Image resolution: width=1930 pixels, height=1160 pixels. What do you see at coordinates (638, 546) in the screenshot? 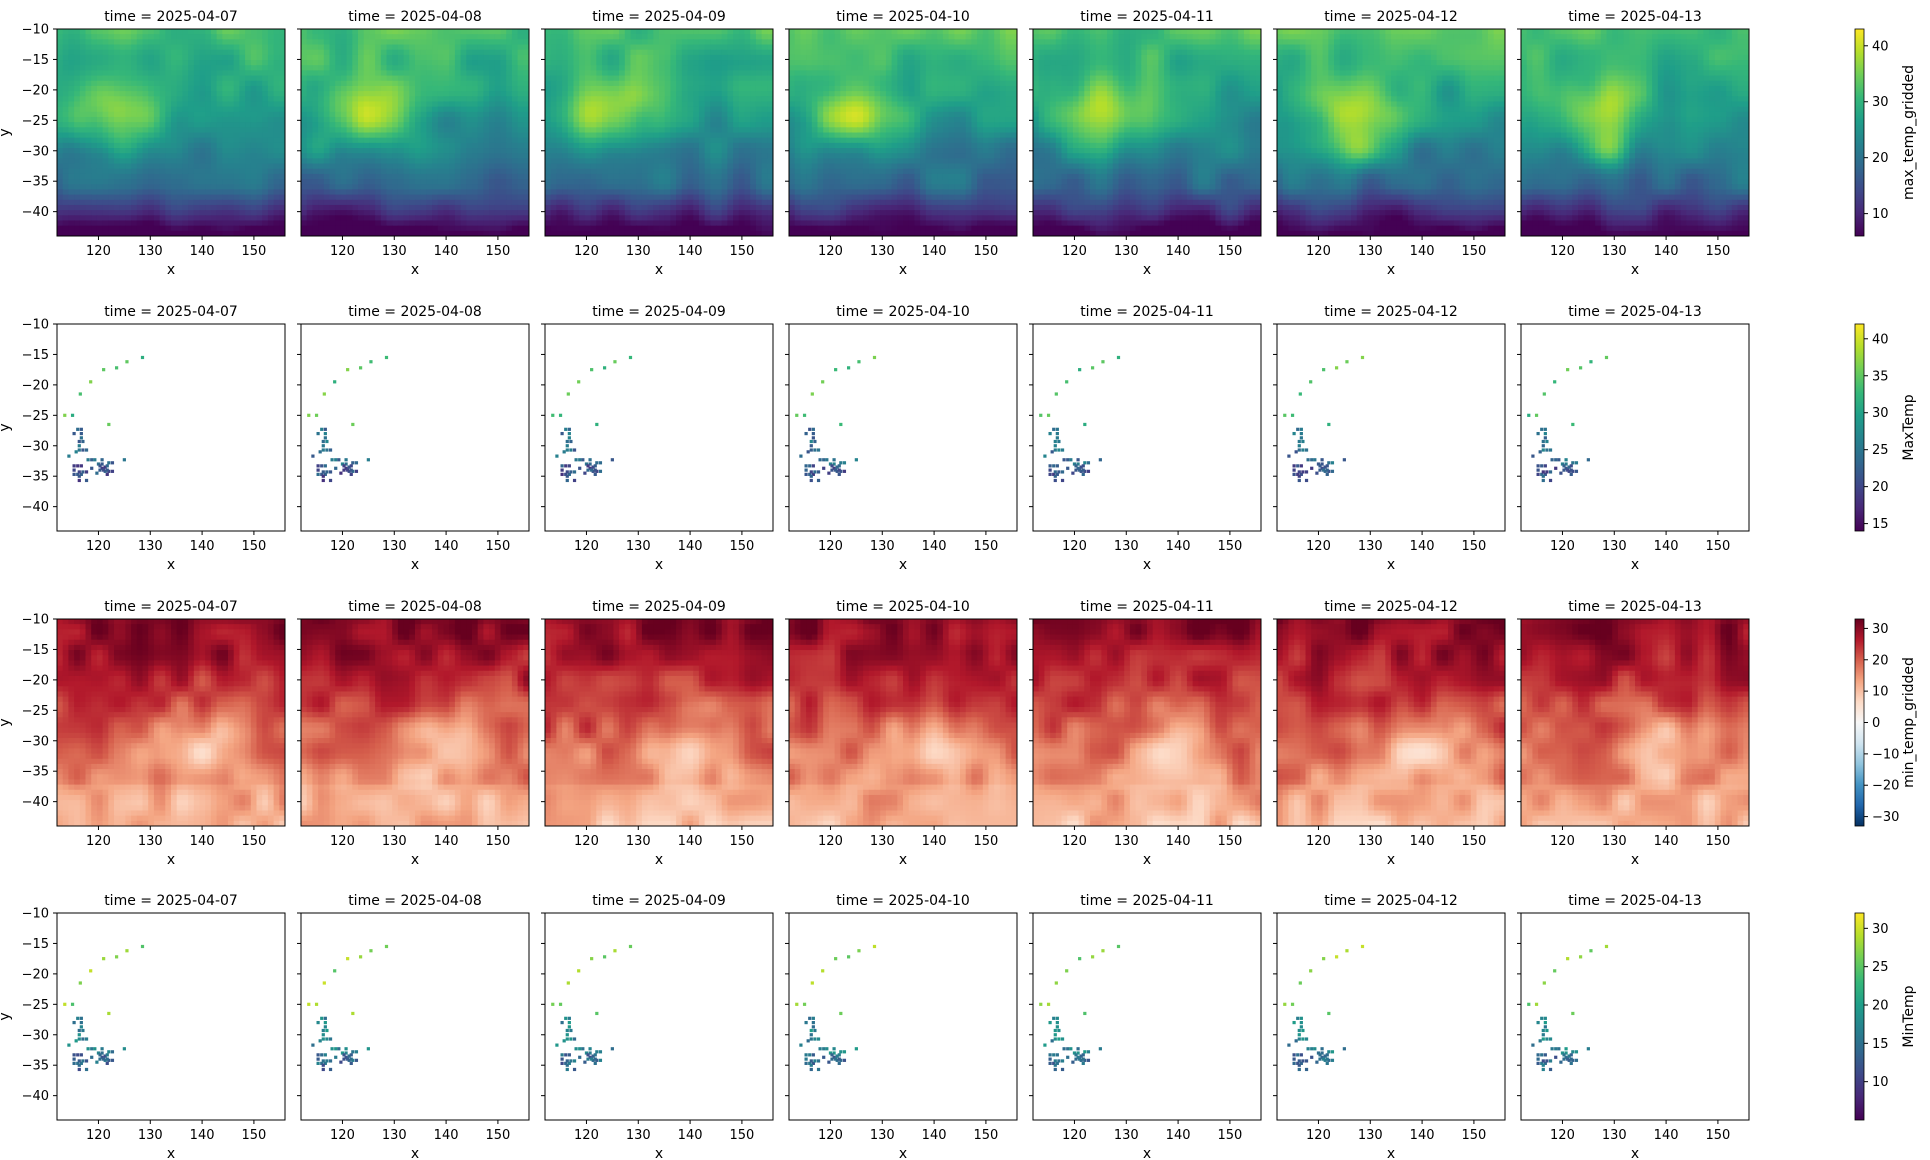
I see `x-tick-label: 130` at bounding box center [638, 546].